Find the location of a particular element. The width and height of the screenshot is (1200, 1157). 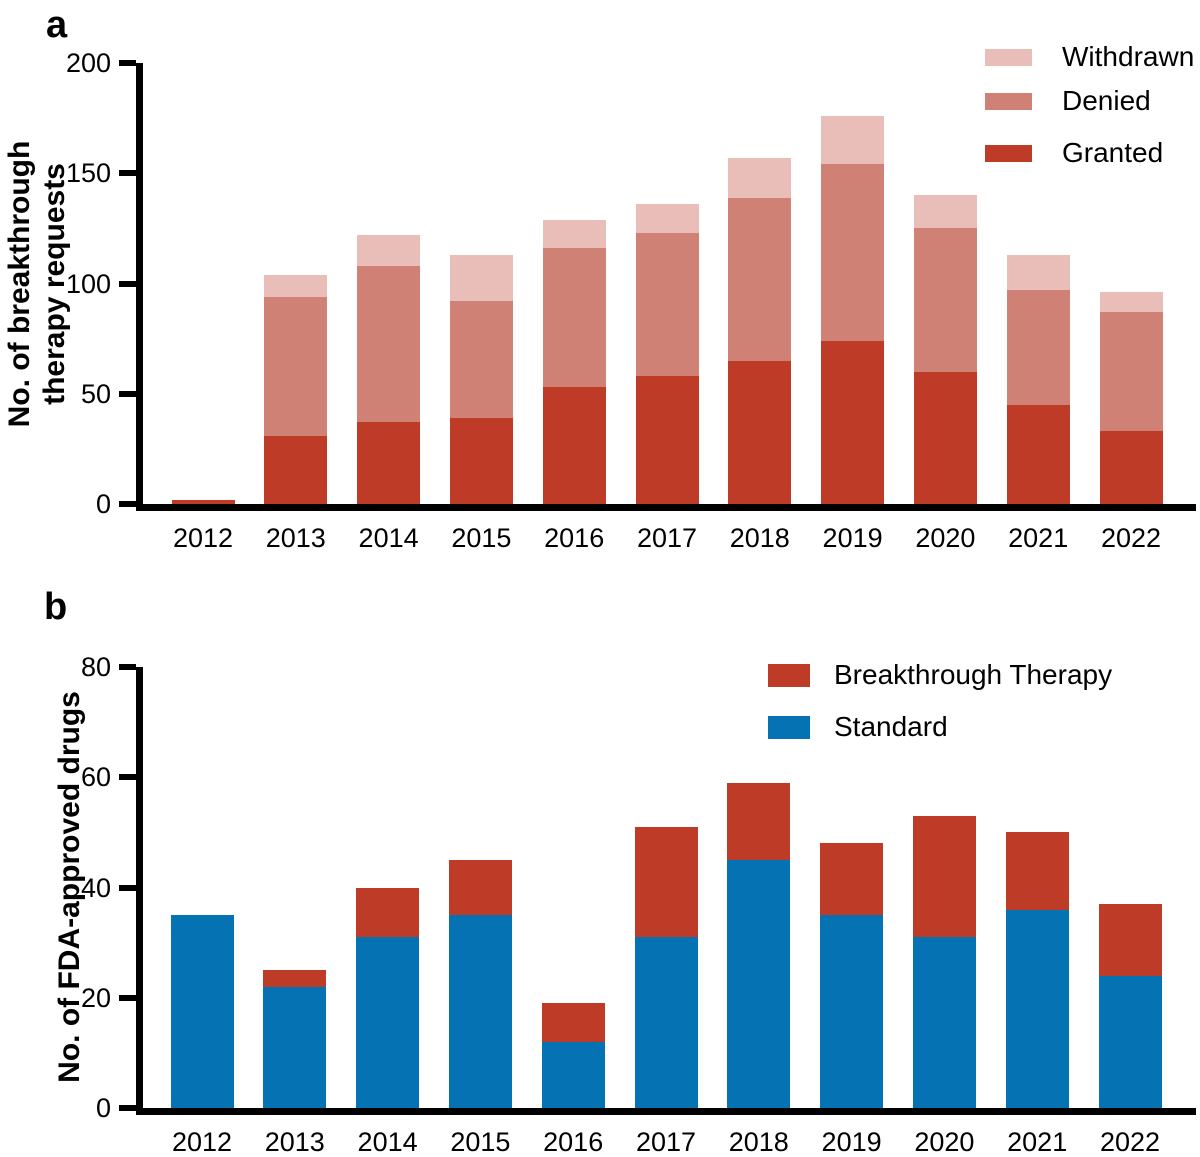

x-axis-line-b is located at coordinates (666, 1111).